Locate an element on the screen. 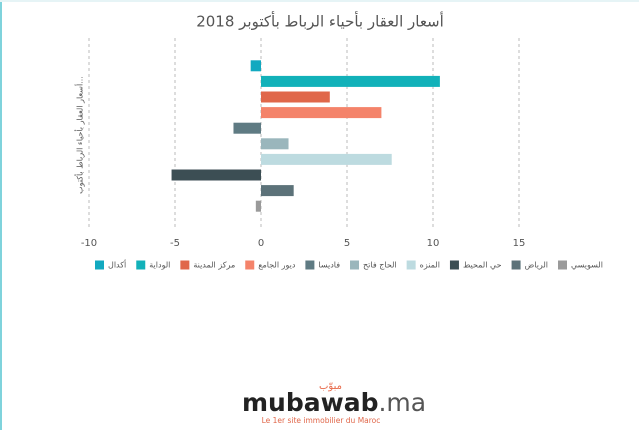 The image size is (639, 430). x-tick-label: -5 is located at coordinates (175, 243).